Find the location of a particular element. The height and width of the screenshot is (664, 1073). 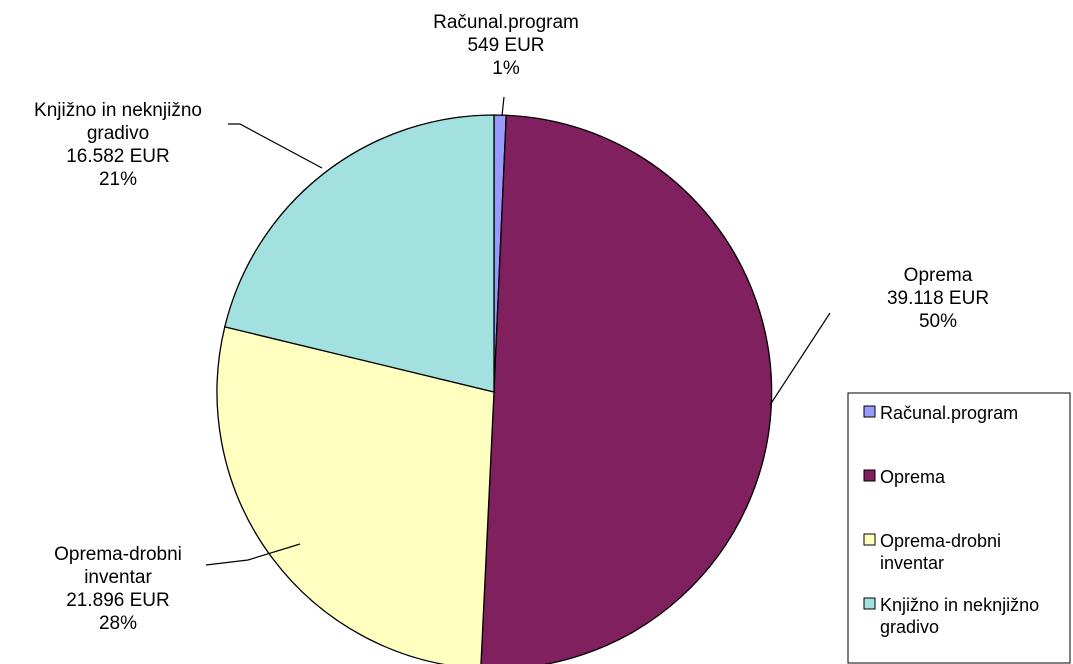

legend-entry-line: Oprema is located at coordinates (913, 477).